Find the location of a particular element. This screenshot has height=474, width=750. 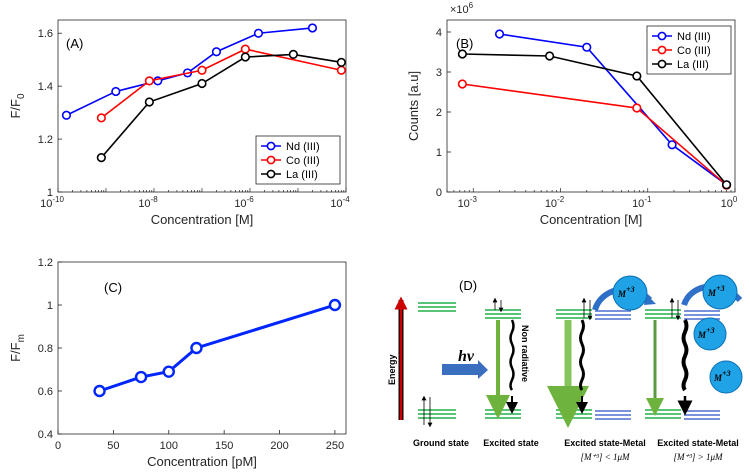

panel-b-xtick-label: 10⁰ is located at coordinates (729, 202).